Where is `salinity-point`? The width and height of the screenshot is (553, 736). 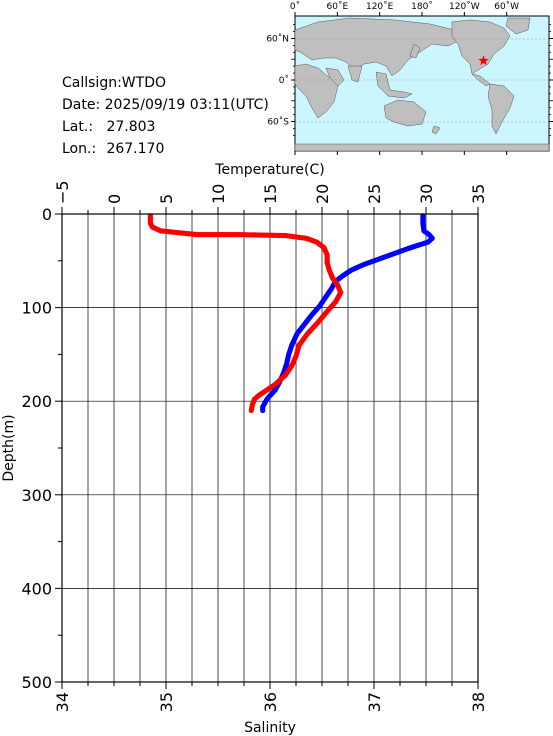
salinity-point is located at coordinates (251, 410).